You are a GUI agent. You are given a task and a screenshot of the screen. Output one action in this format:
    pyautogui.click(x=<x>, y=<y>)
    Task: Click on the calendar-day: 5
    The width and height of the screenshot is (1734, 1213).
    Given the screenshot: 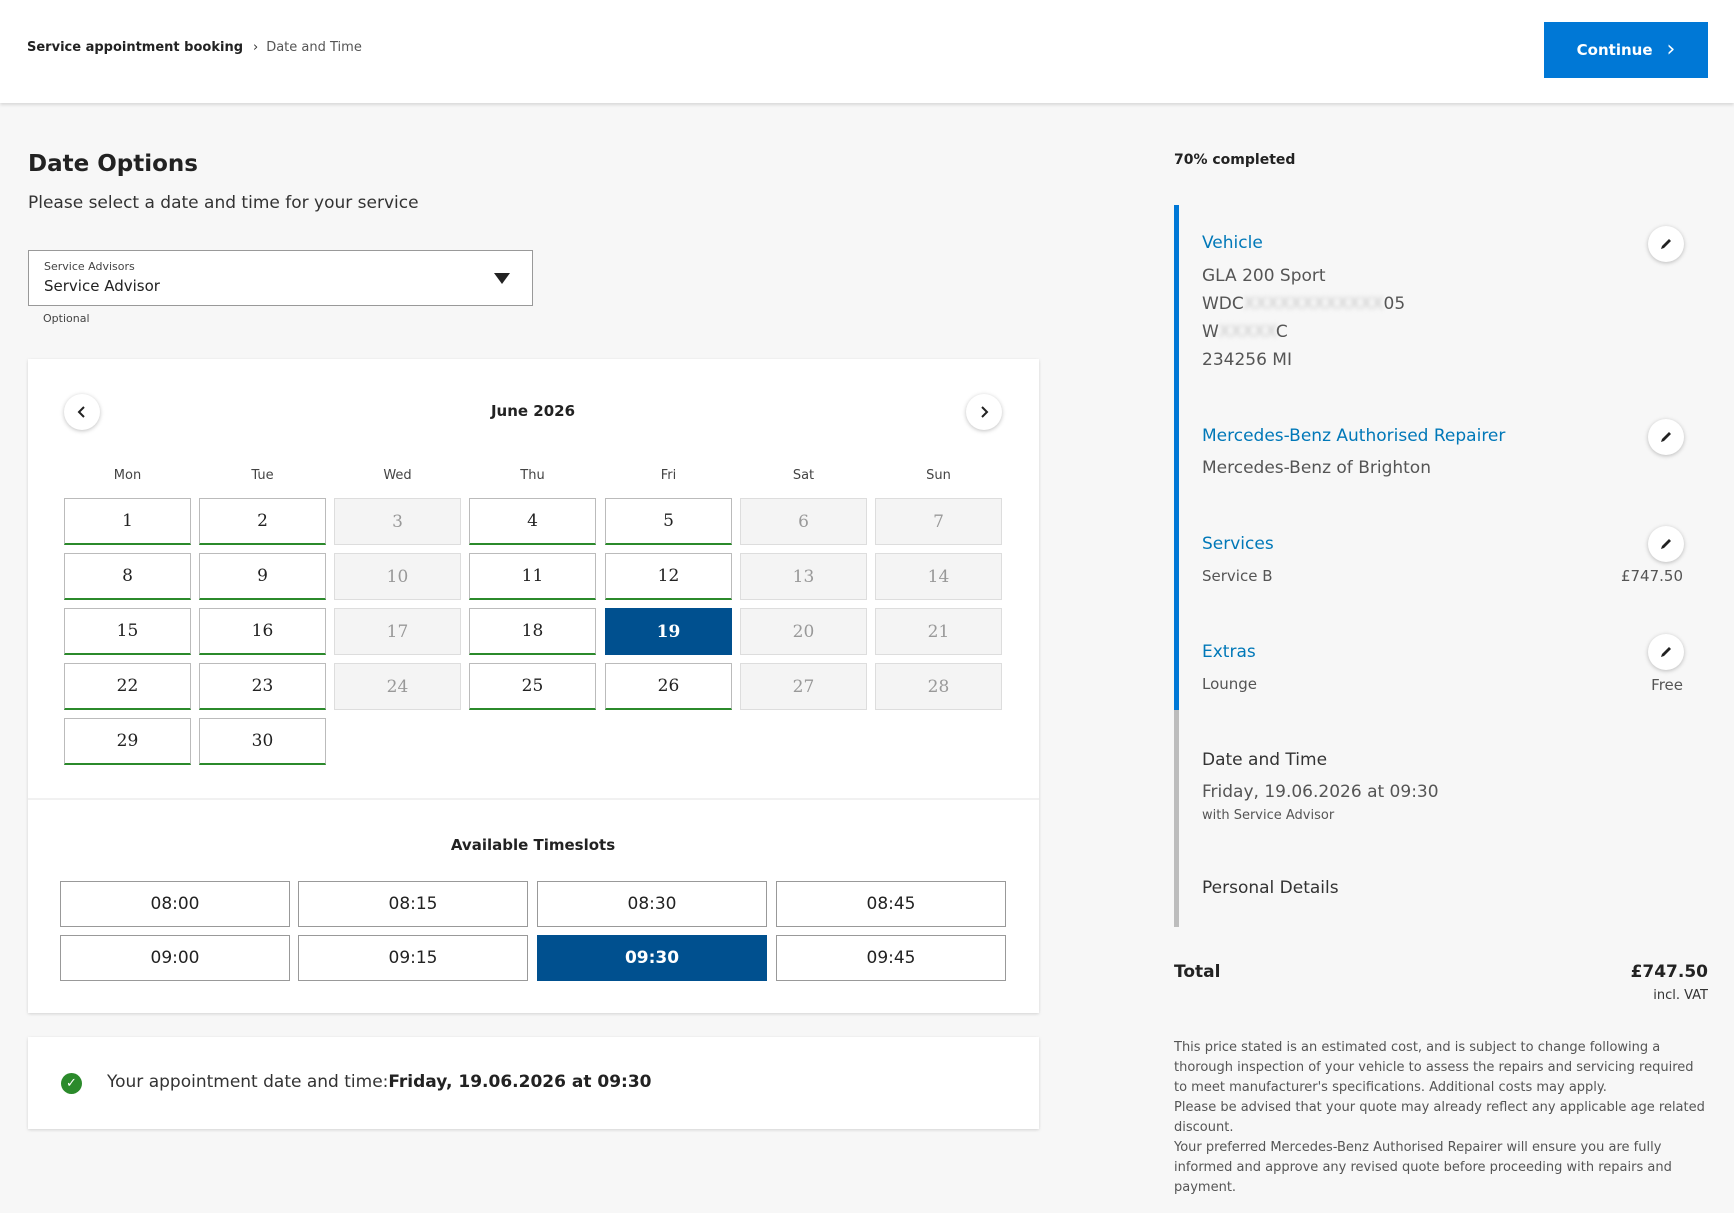 What is the action you would take?
    pyautogui.click(x=668, y=521)
    